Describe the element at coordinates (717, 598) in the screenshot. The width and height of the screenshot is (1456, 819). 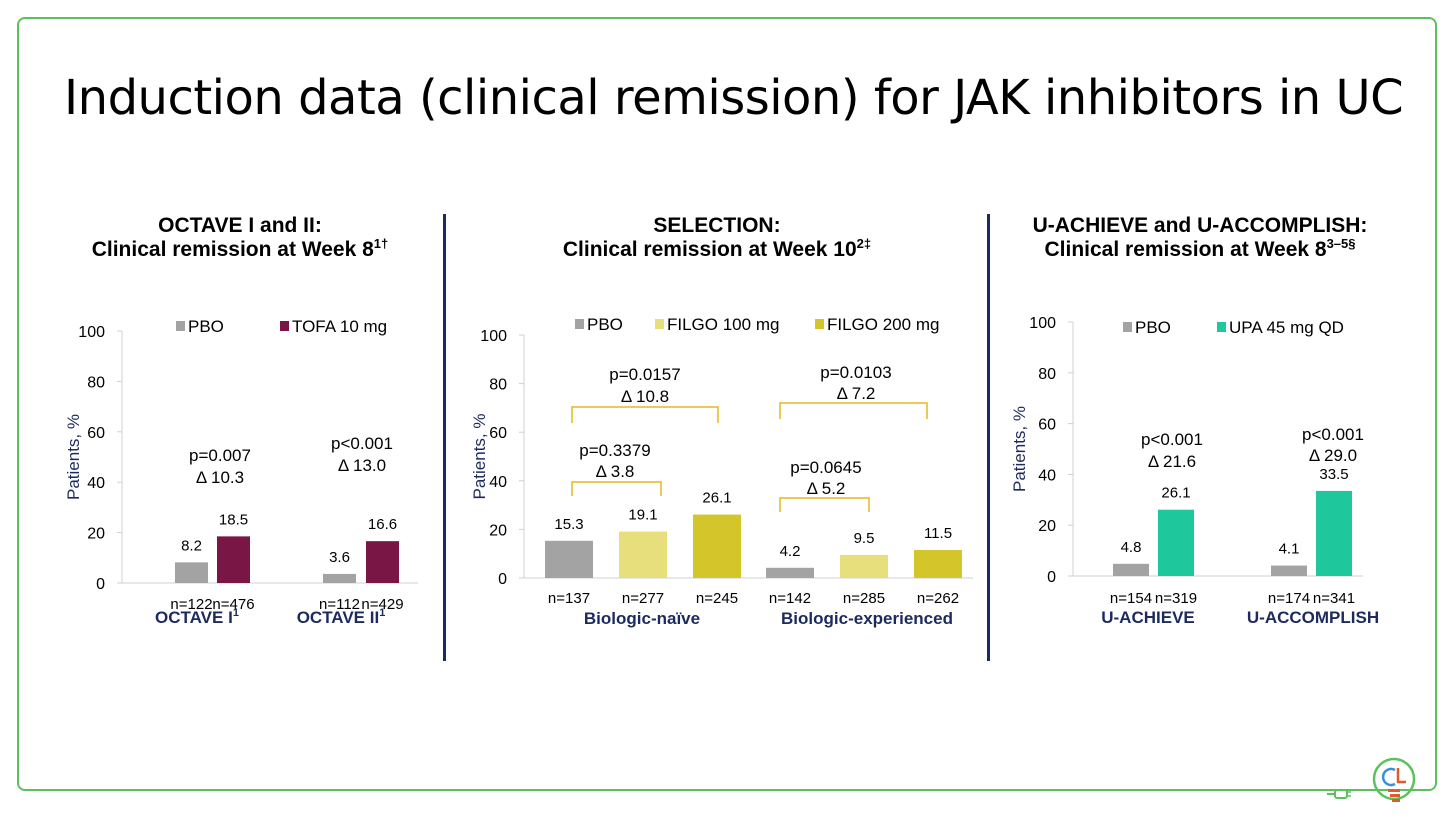
I see `bar-n-label: n=245` at that location.